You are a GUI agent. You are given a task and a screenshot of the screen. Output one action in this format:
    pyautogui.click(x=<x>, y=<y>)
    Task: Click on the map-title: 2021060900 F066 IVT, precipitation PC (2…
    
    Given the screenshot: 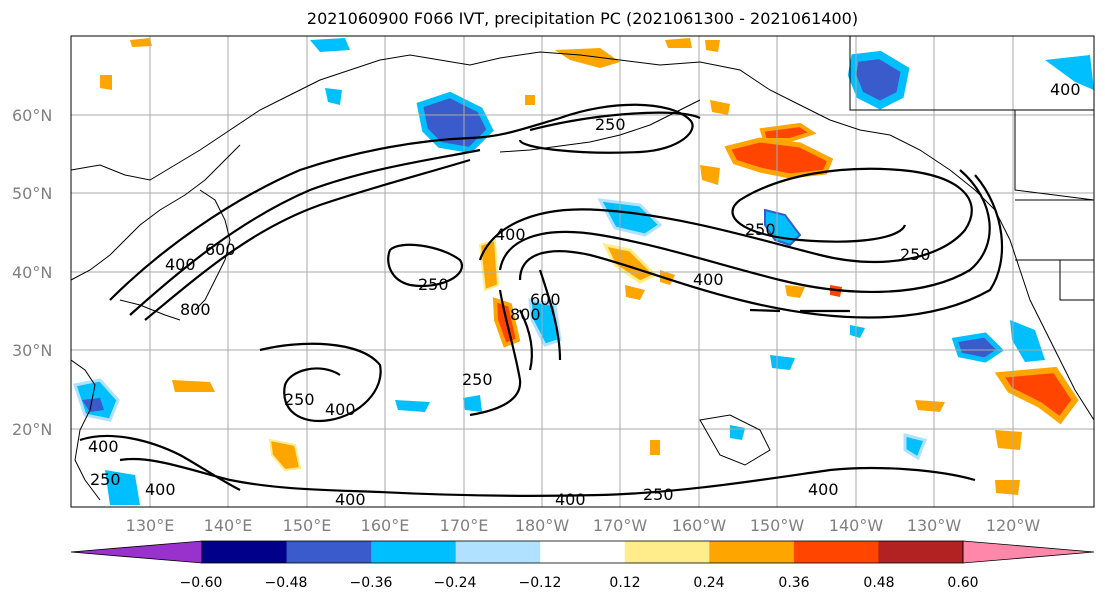 What is the action you would take?
    pyautogui.click(x=582, y=18)
    